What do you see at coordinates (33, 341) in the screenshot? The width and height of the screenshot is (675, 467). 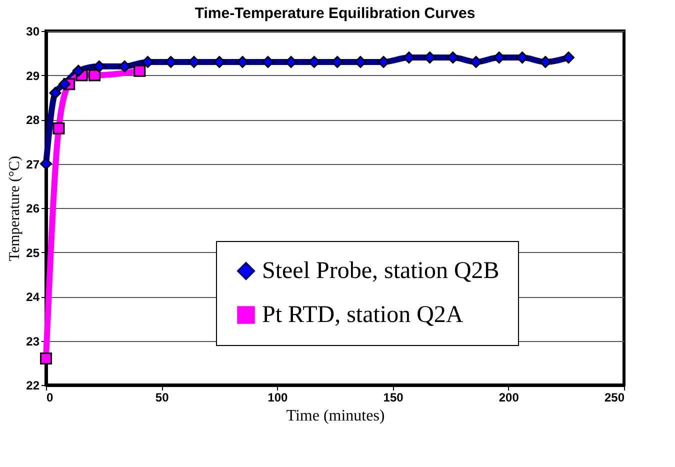 I see `y-tick-label: 23` at bounding box center [33, 341].